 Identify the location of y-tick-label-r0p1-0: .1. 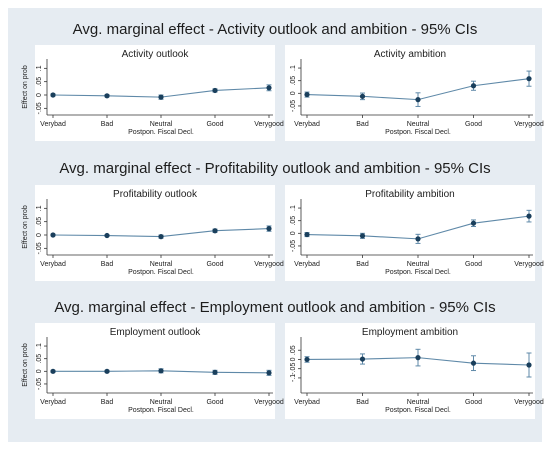
(293, 68).